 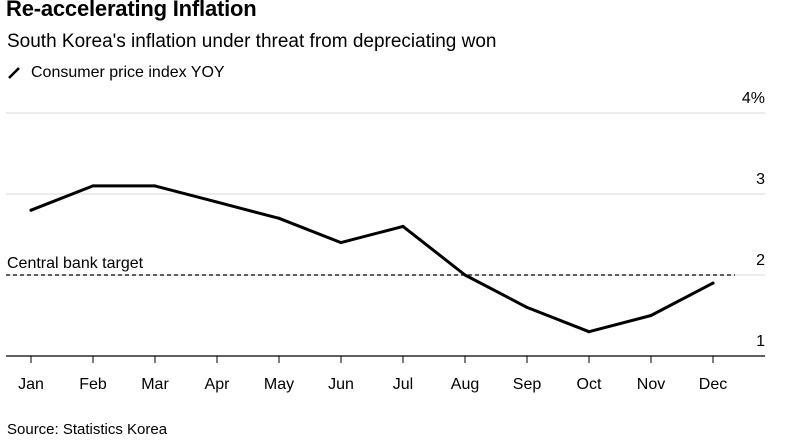 I want to click on x-tick-label: Oct, so click(x=589, y=384).